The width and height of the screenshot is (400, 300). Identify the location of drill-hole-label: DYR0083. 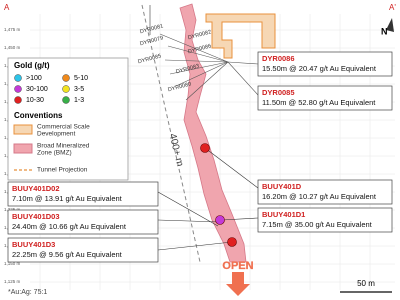
(187, 69).